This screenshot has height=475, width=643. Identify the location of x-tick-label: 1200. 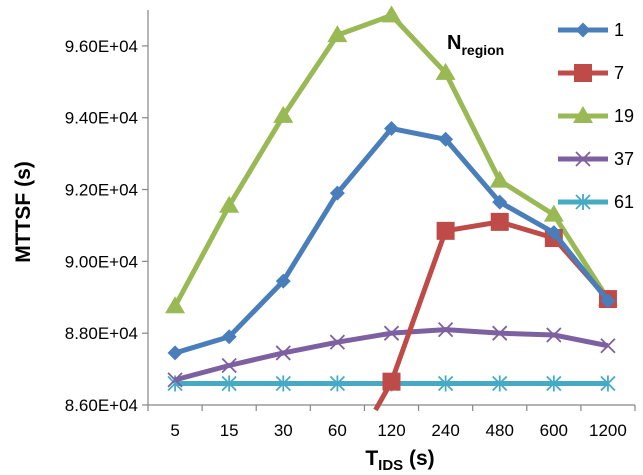
(608, 430).